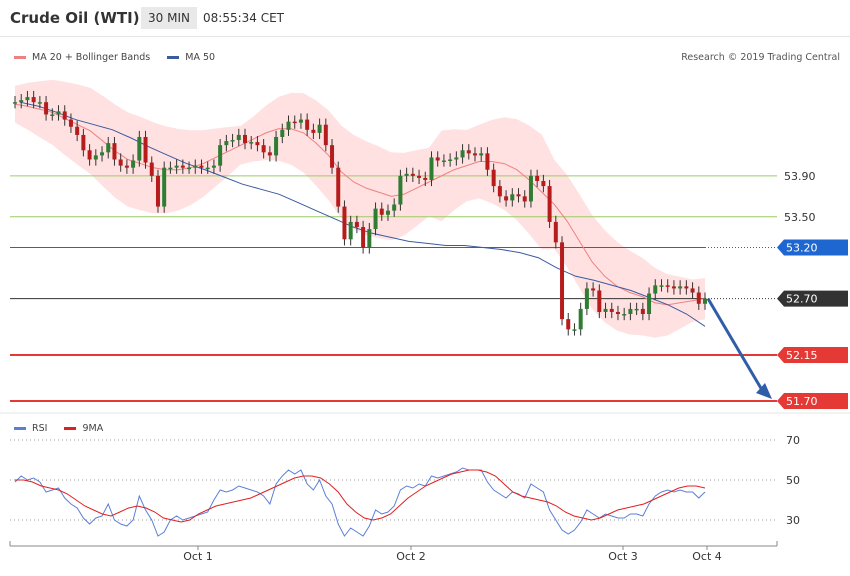 Image resolution: width=850 pixels, height=576 pixels. Describe the element at coordinates (30, 428) in the screenshot. I see `legend-item-rsi: RSI` at that location.